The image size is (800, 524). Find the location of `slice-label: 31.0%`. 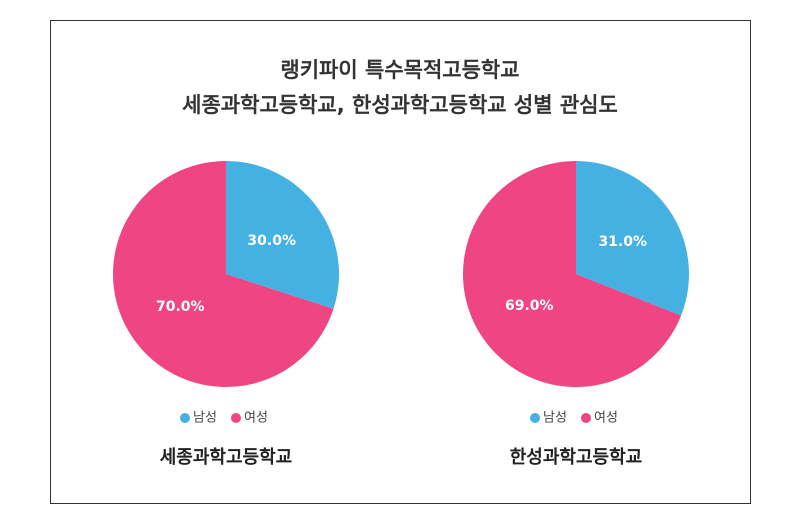

slice-label: 31.0% is located at coordinates (622, 242).